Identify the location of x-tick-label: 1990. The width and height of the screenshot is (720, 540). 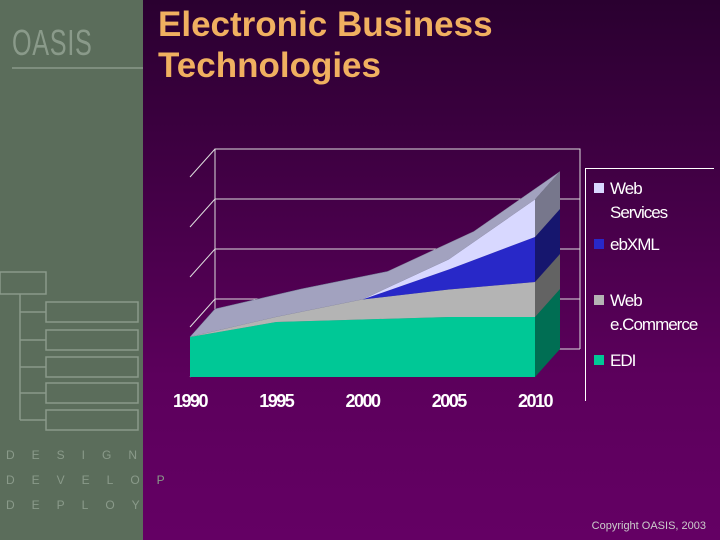
(191, 401).